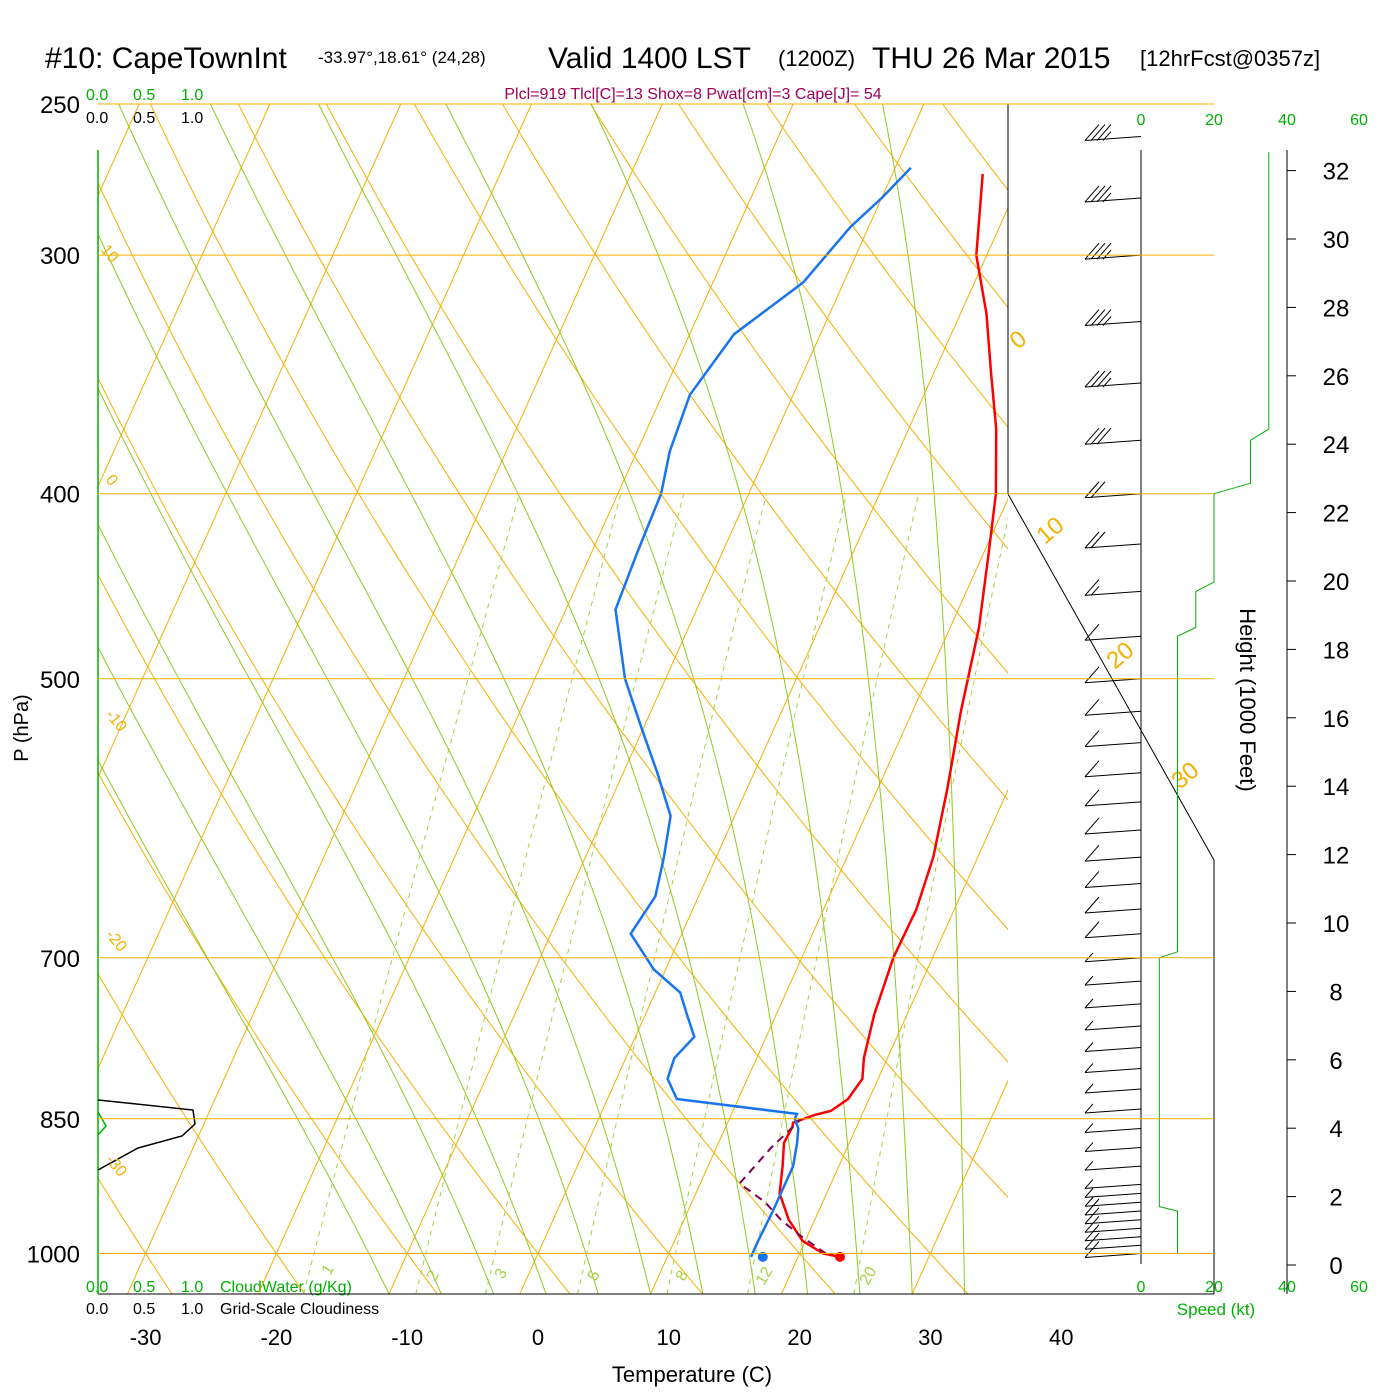 This screenshot has width=1400, height=1400. What do you see at coordinates (1336, 856) in the screenshot?
I see `height-tick-label: 12` at bounding box center [1336, 856].